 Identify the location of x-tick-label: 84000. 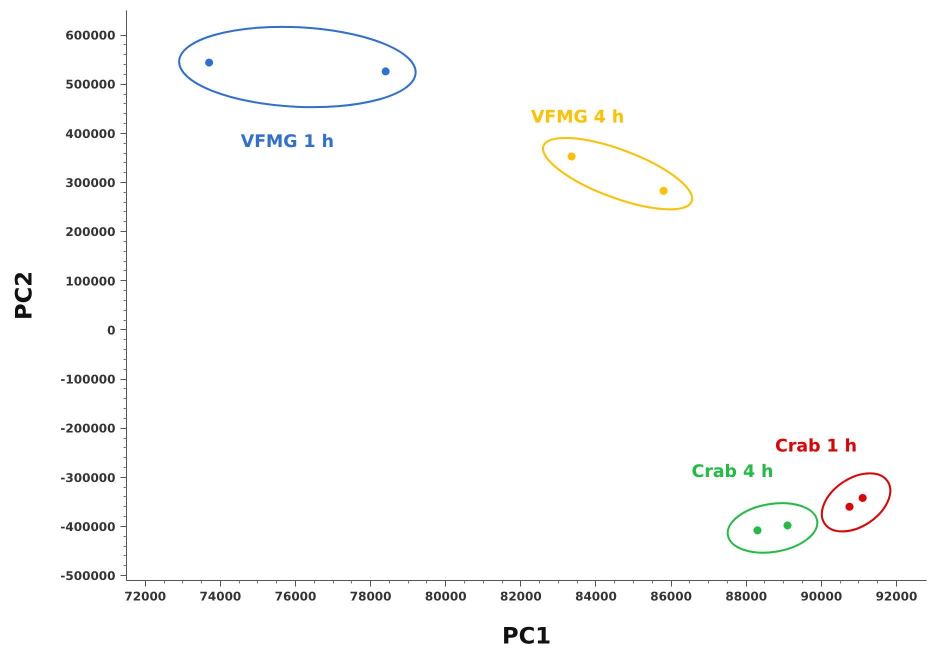
(596, 597).